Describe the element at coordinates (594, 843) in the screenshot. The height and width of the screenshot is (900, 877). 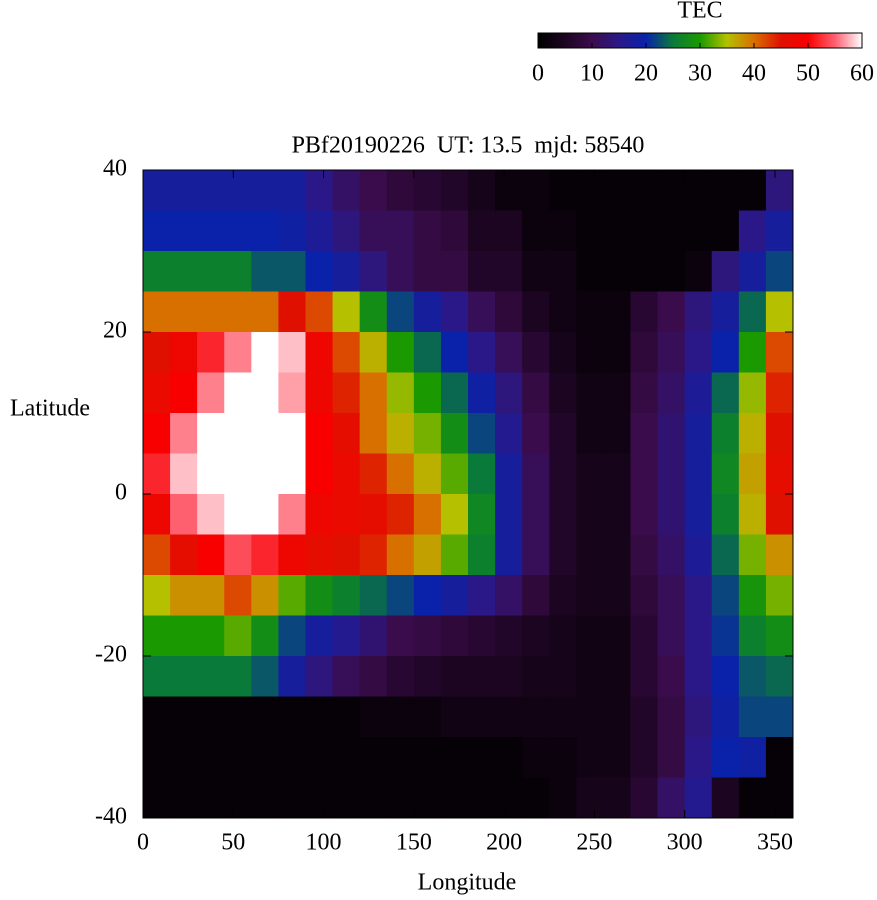
I see `x-tick-label: 250` at that location.